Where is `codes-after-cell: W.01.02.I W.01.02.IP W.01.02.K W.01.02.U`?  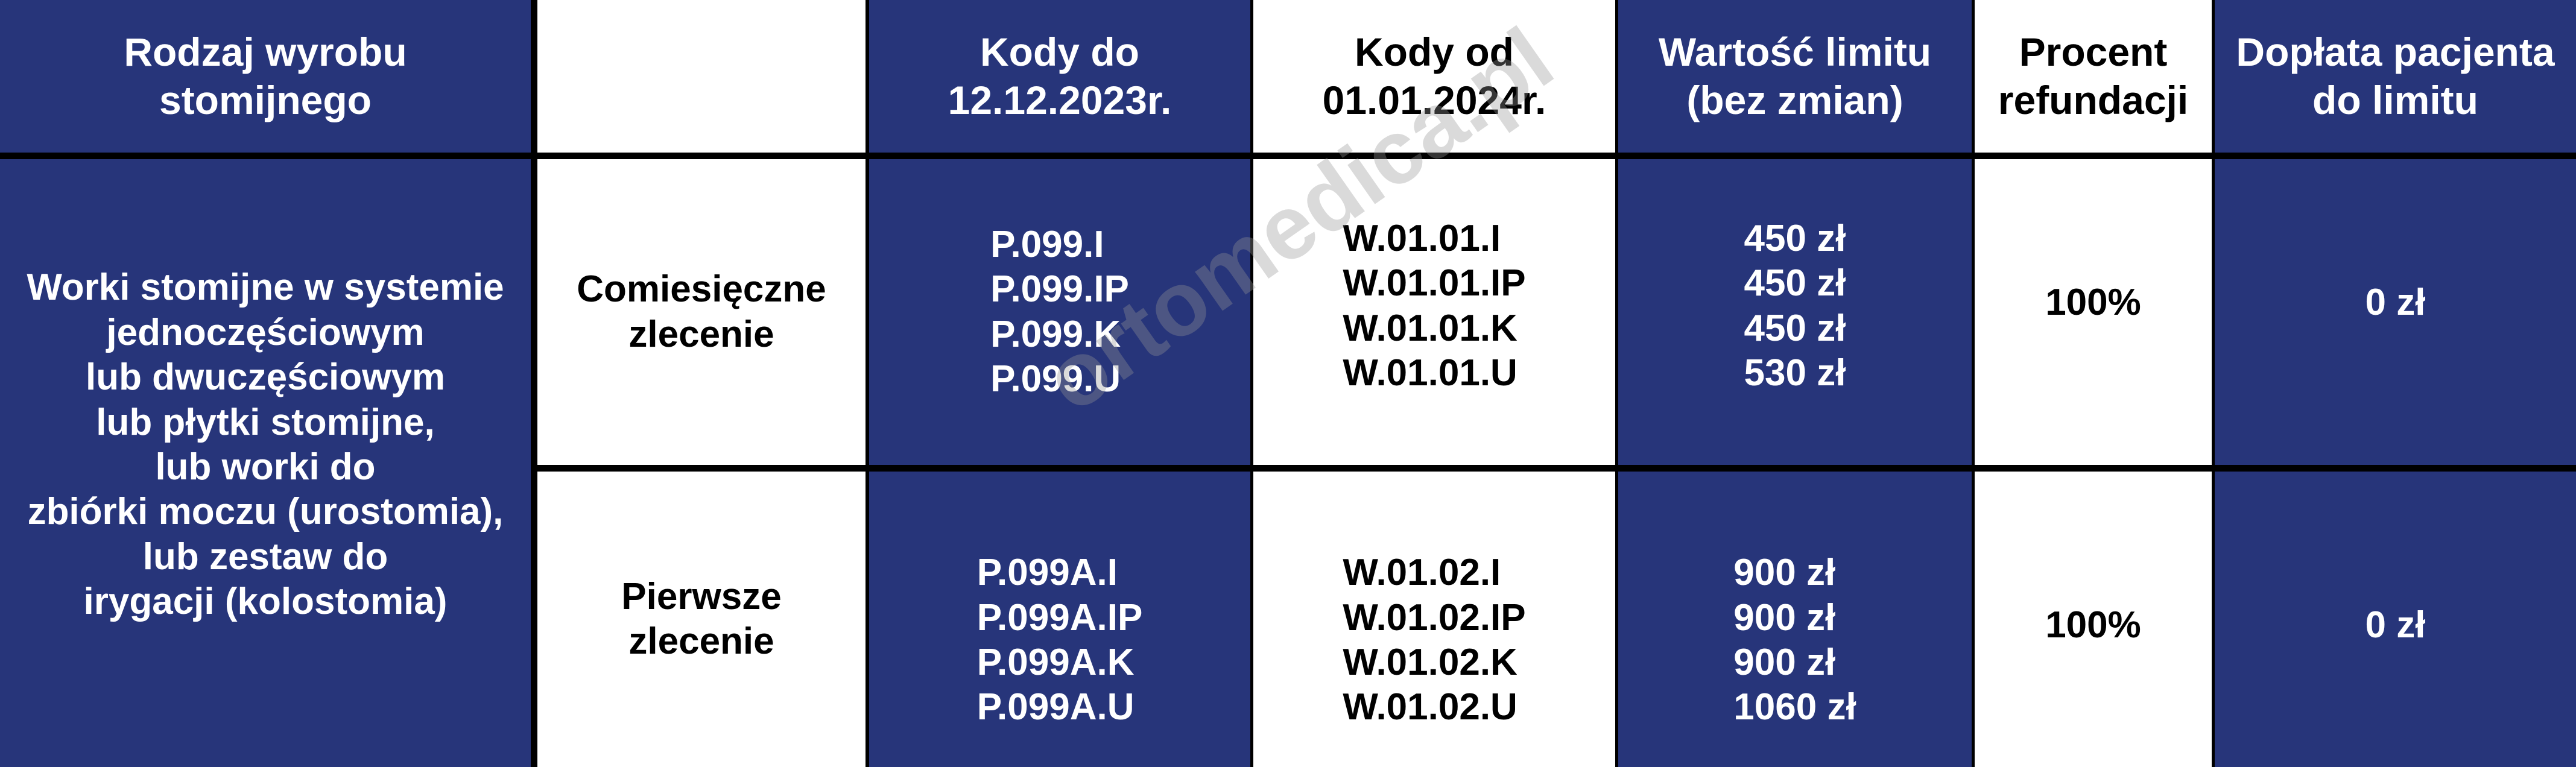 codes-after-cell: W.01.02.I W.01.02.IP W.01.02.K W.01.02.U is located at coordinates (1434, 620).